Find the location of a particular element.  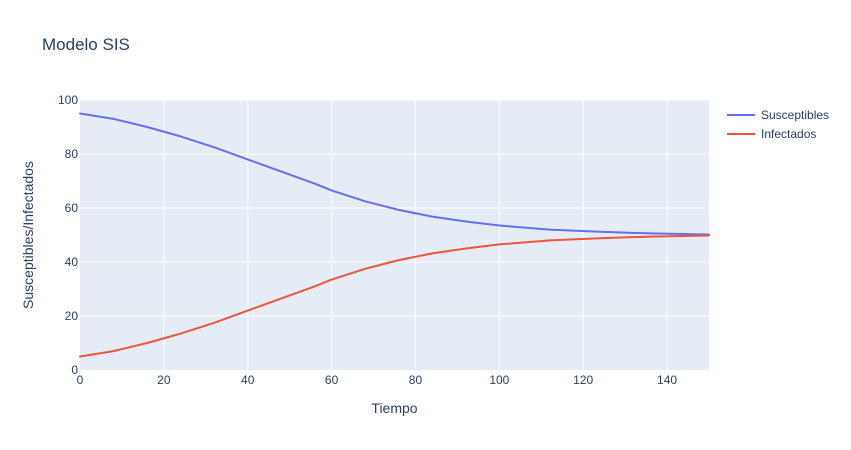

x-tick-label: 100 is located at coordinates (499, 380).